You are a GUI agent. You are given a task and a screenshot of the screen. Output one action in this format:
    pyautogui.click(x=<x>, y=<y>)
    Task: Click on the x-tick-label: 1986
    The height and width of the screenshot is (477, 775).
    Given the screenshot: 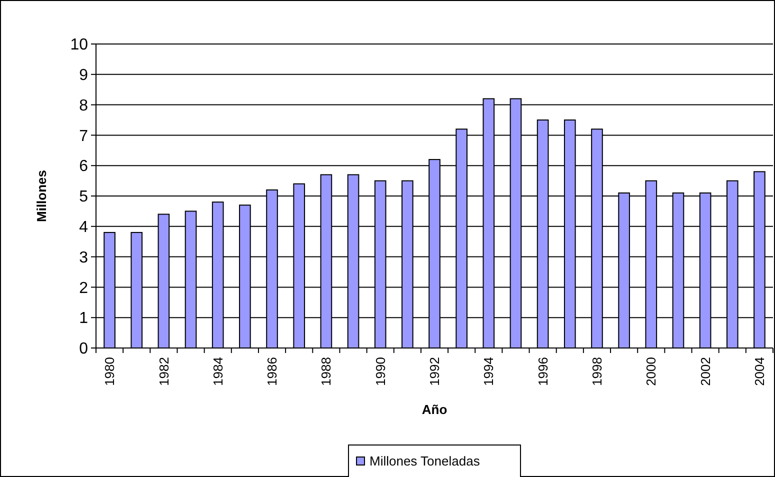 What is the action you would take?
    pyautogui.click(x=272, y=371)
    